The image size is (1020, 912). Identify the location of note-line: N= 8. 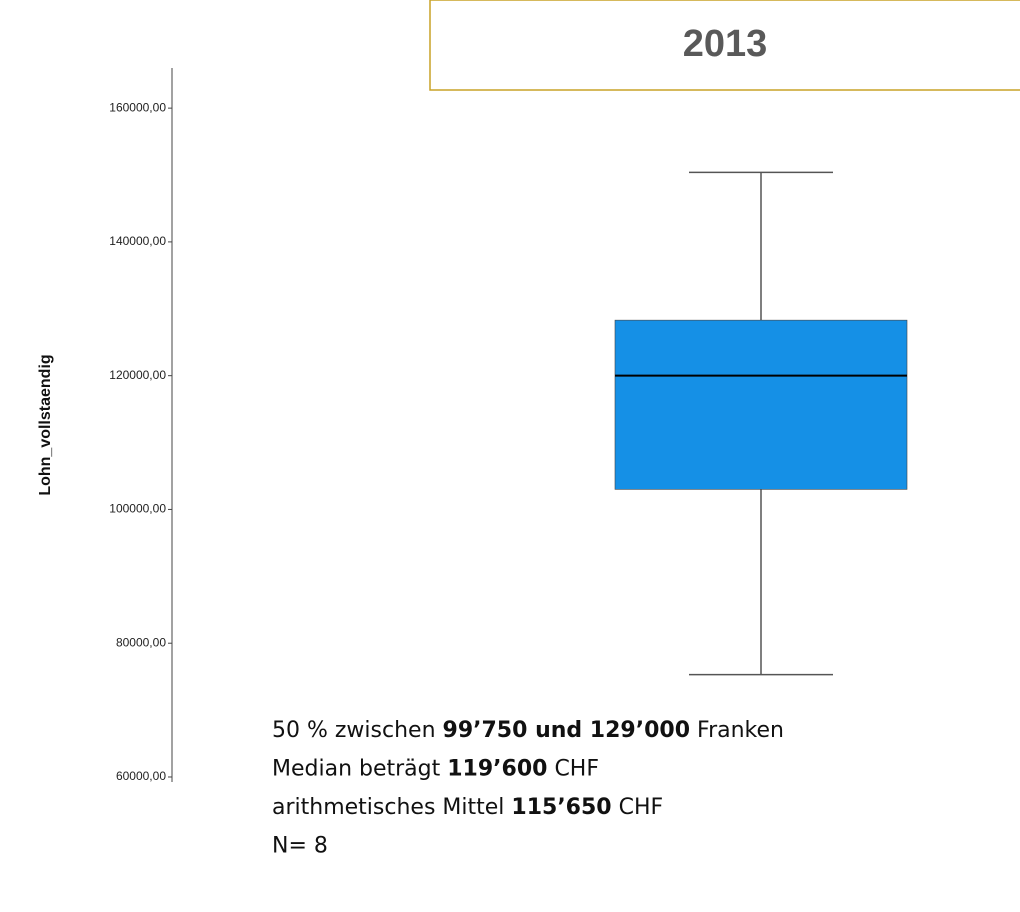
(300, 846).